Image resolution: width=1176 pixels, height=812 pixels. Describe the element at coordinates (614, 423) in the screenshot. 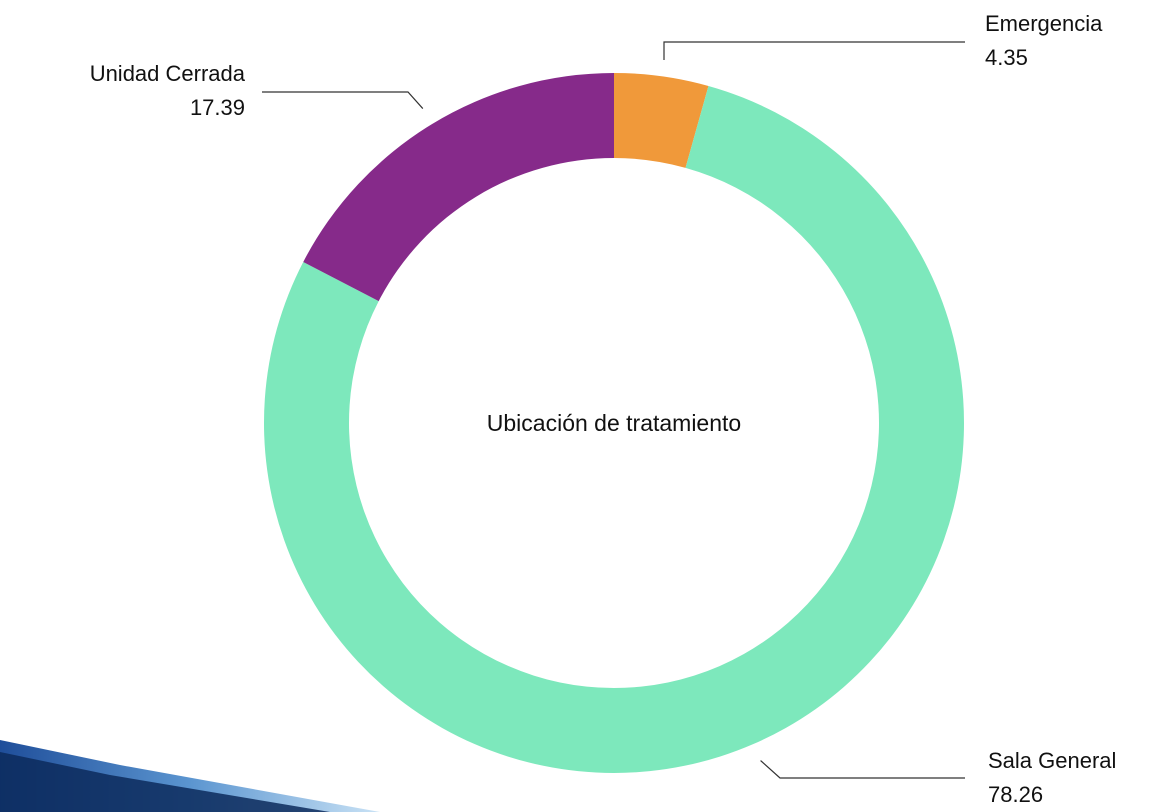

I see `chart-title: Ubicación de tratamiento` at that location.